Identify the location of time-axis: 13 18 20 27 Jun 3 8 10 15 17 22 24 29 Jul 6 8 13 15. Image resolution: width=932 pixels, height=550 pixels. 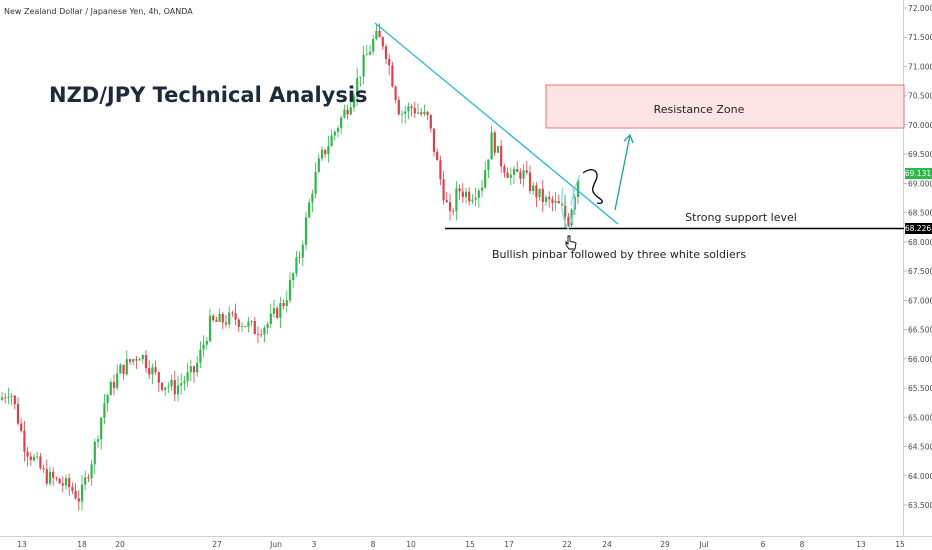
(461, 544).